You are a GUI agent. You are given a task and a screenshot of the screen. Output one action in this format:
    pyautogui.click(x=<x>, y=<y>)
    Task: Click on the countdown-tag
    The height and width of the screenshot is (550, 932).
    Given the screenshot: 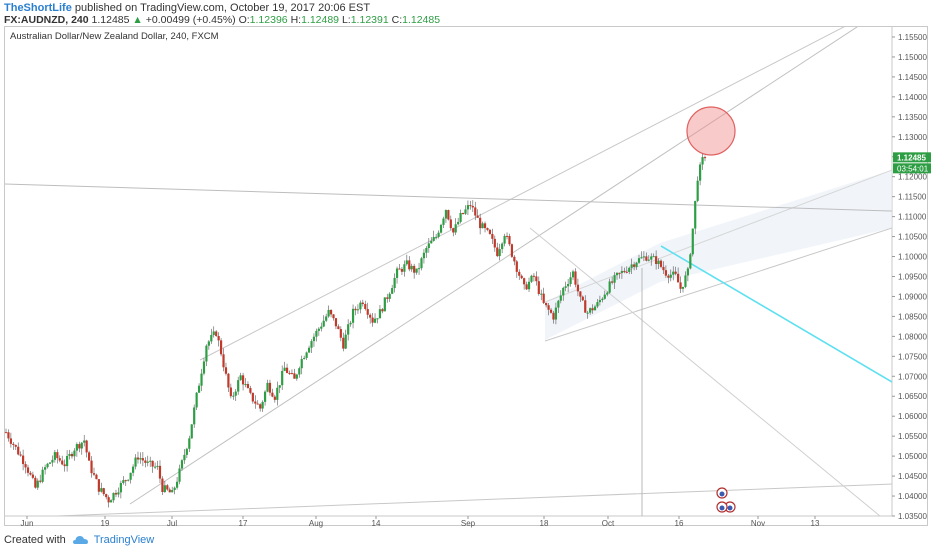 What is the action you would take?
    pyautogui.click(x=912, y=168)
    